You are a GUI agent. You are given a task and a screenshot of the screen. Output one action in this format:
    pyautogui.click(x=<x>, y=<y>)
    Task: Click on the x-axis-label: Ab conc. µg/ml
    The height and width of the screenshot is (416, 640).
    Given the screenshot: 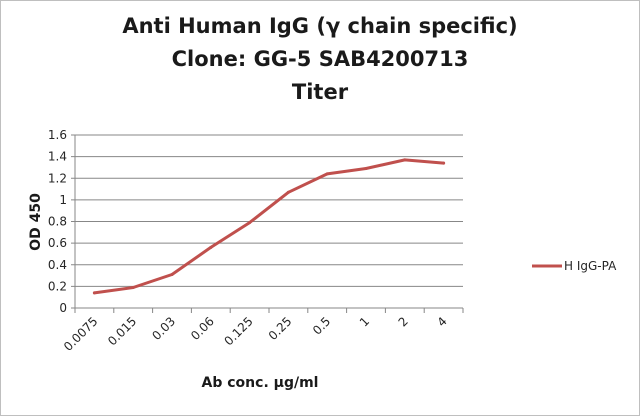 What is the action you would take?
    pyautogui.click(x=260, y=383)
    